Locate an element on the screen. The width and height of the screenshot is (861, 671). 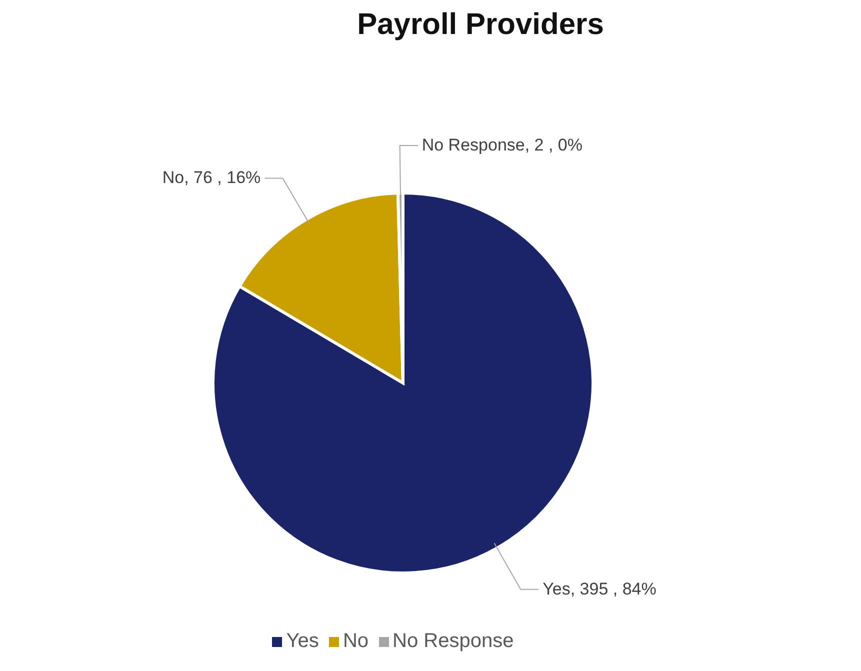
legend-label: No Response is located at coordinates (453, 641).